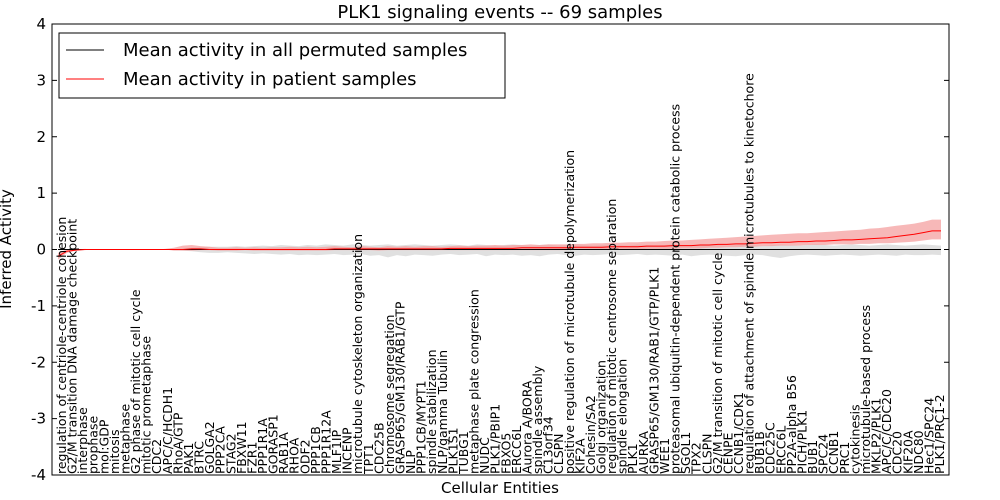 This screenshot has height=500, width=1000. What do you see at coordinates (93, 445) in the screenshot?
I see `entity-label: prophase` at bounding box center [93, 445].